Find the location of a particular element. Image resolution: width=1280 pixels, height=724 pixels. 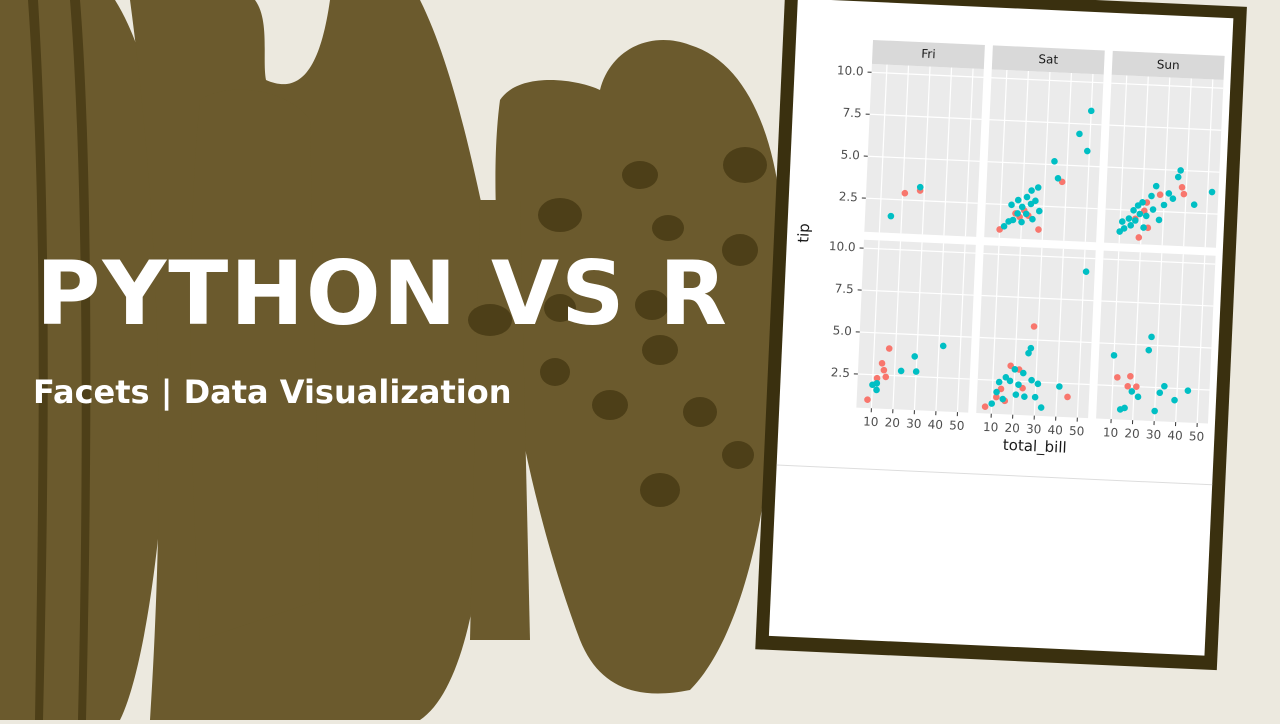

strip-label: Sat is located at coordinates (1048, 59).